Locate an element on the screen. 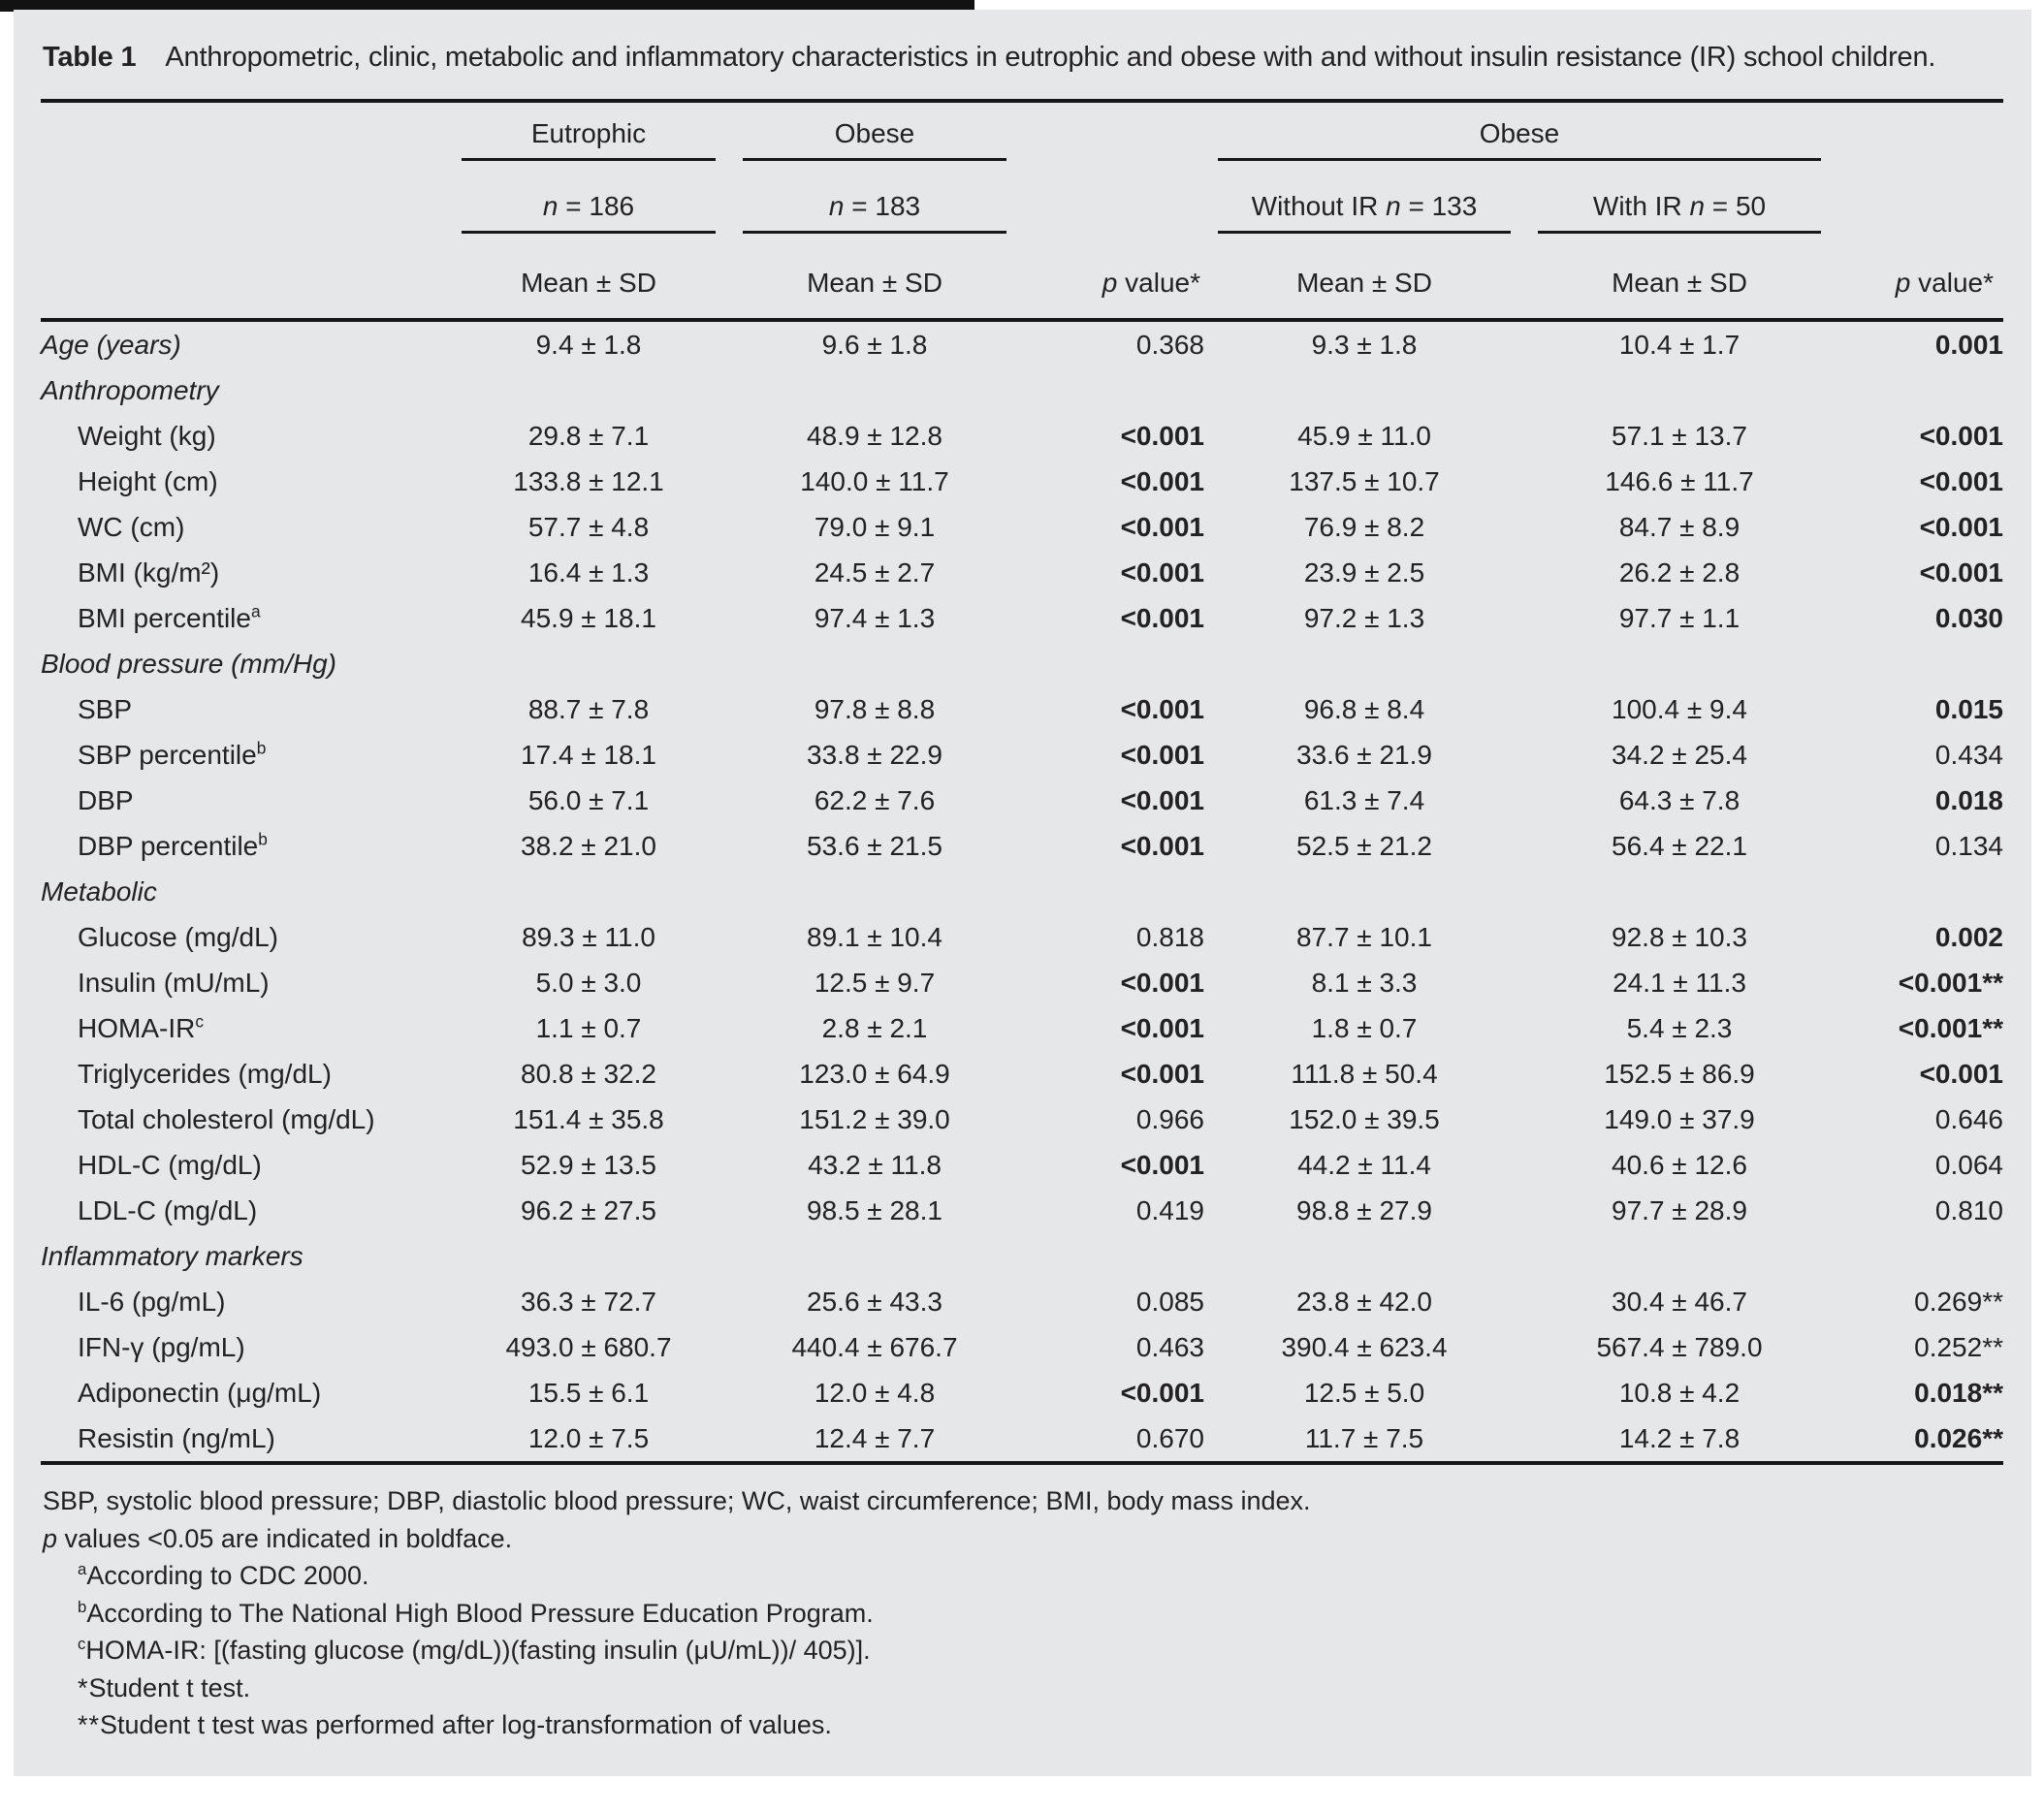  row-label: Resistin (ng/mL) is located at coordinates (244, 1440).